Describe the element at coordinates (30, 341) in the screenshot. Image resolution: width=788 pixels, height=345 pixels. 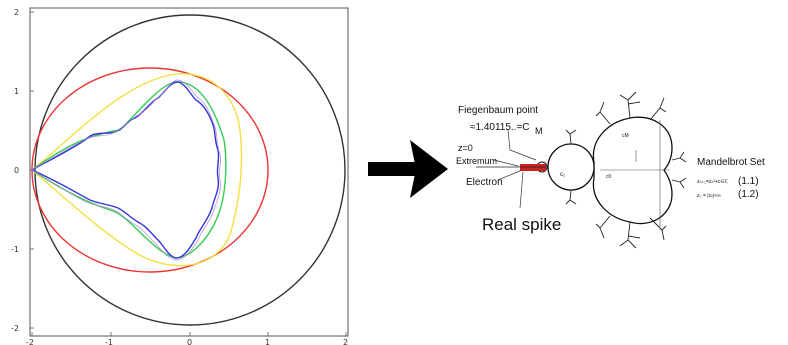
I see `x-tick-label: -2` at that location.